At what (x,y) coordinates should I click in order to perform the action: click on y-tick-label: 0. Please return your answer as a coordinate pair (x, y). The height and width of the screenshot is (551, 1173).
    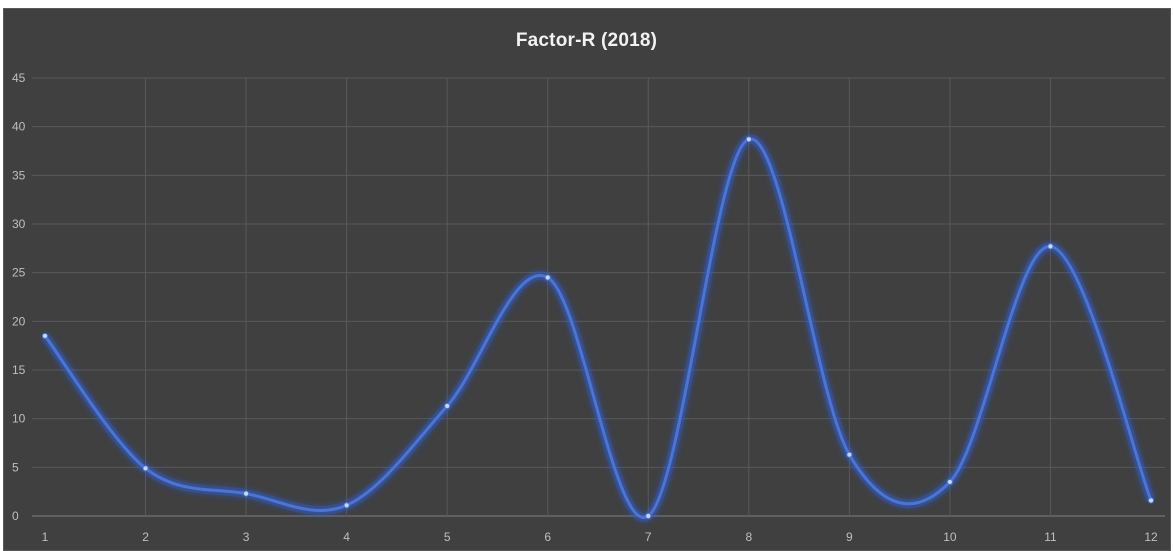
    Looking at the image, I should click on (15, 516).